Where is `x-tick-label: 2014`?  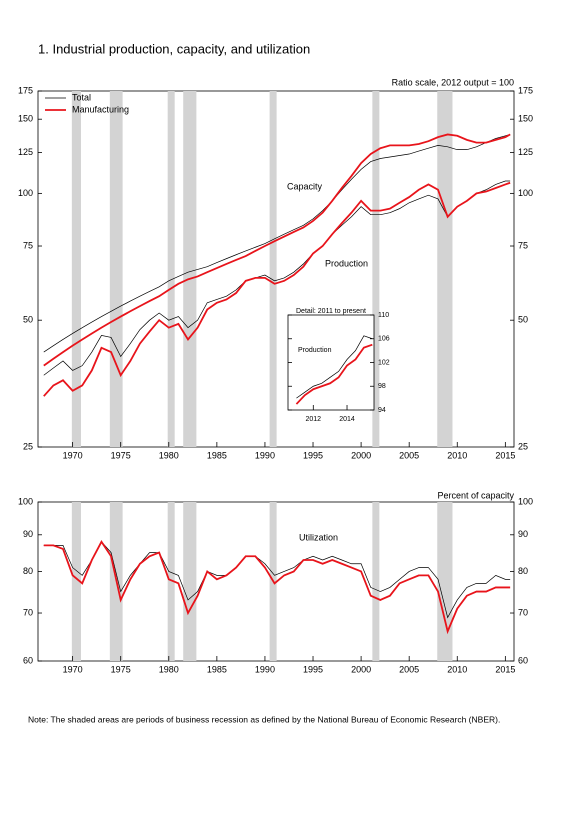 x-tick-label: 2014 is located at coordinates (347, 419).